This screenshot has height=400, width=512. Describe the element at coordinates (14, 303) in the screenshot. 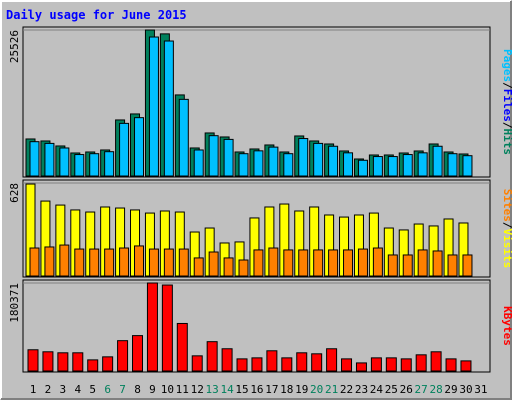

I see `y-tick-label: 180371` at that location.